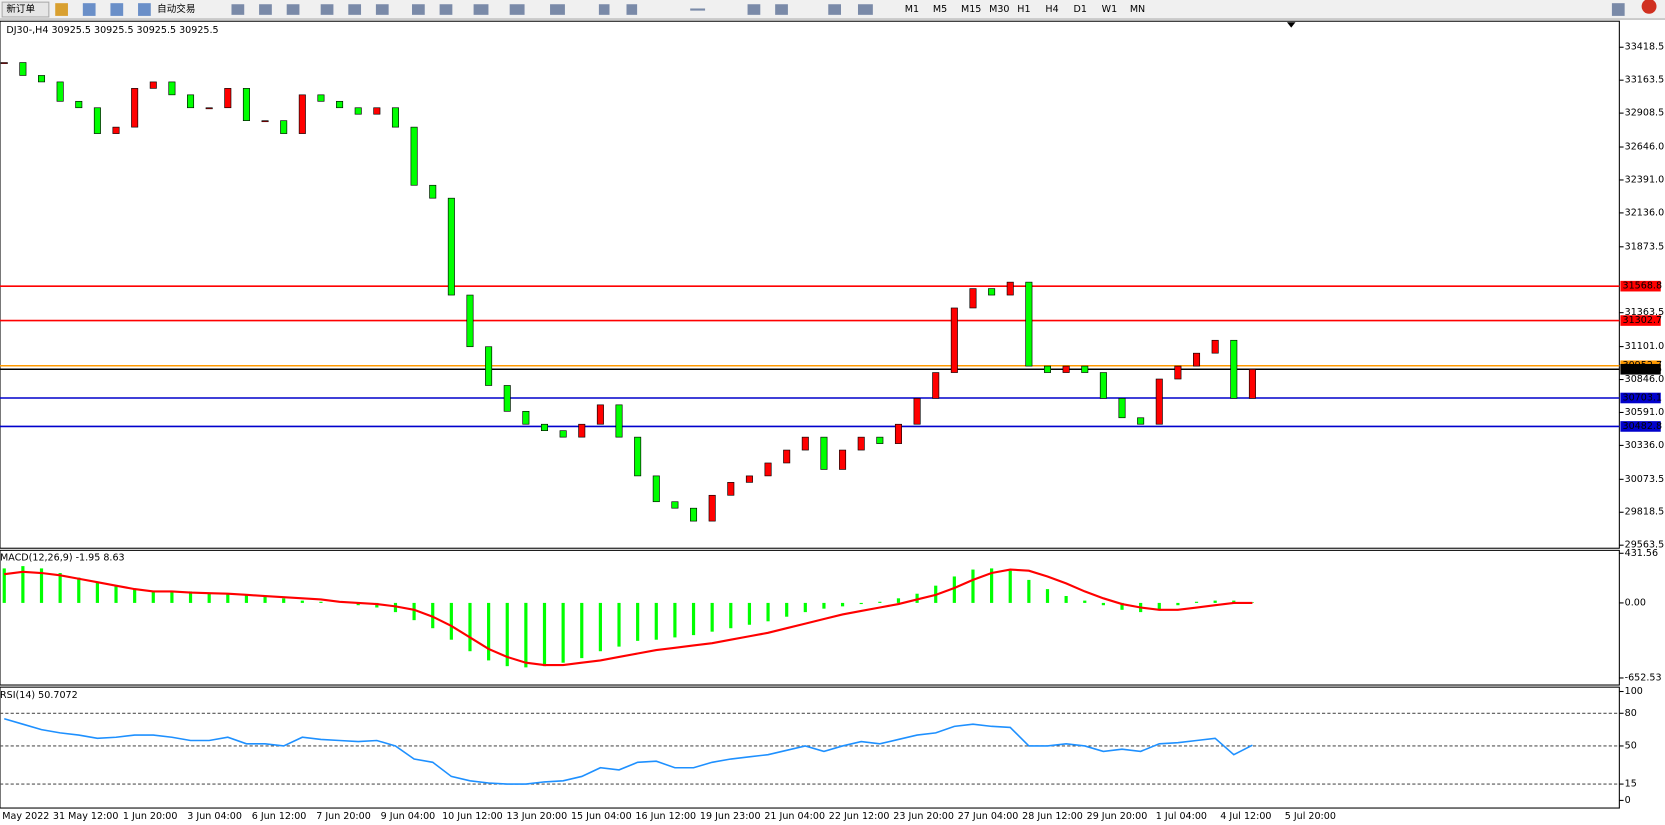 This screenshot has height=825, width=1665. Describe the element at coordinates (1023, 9) in the screenshot. I see `timeframe-button: H1` at that location.